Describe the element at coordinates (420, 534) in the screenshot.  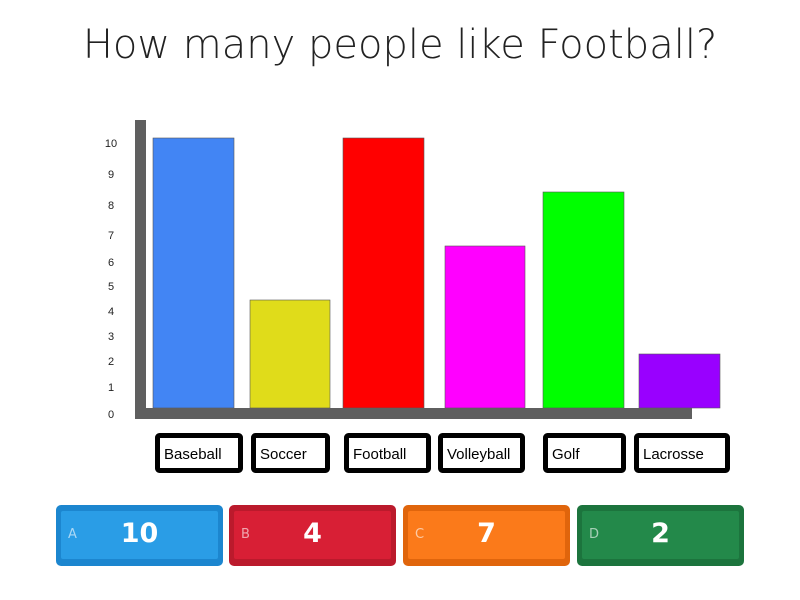
I see `option-letter: C` at that location.